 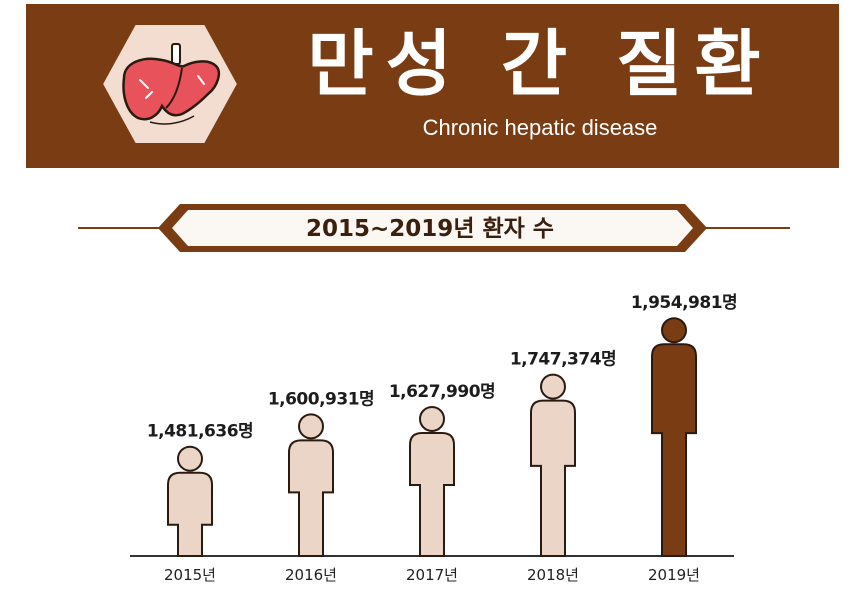 I want to click on category-label: 2015년, so click(x=190, y=575).